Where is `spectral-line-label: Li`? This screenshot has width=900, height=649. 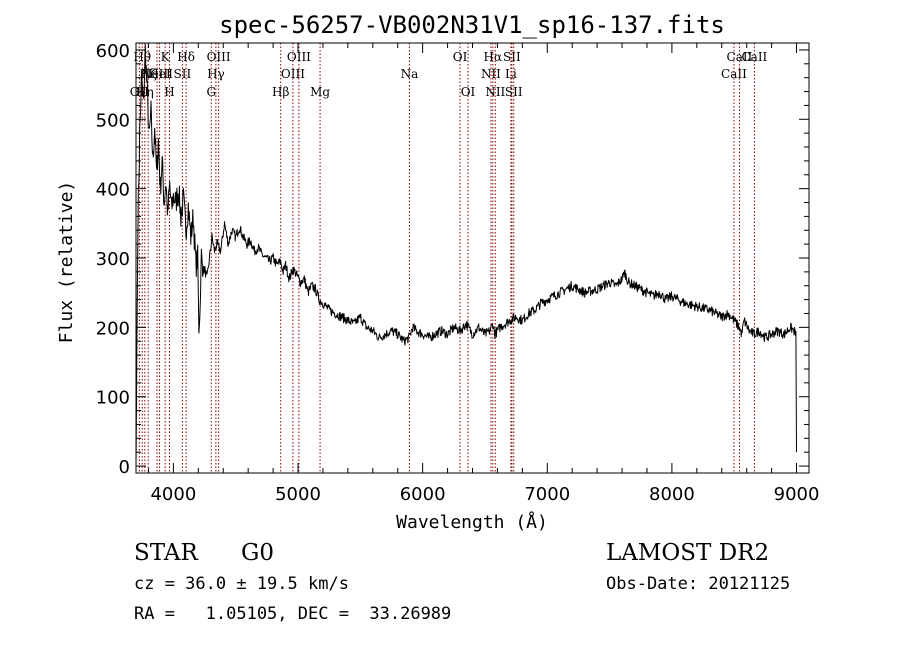
spectral-line-label: Li is located at coordinates (511, 74).